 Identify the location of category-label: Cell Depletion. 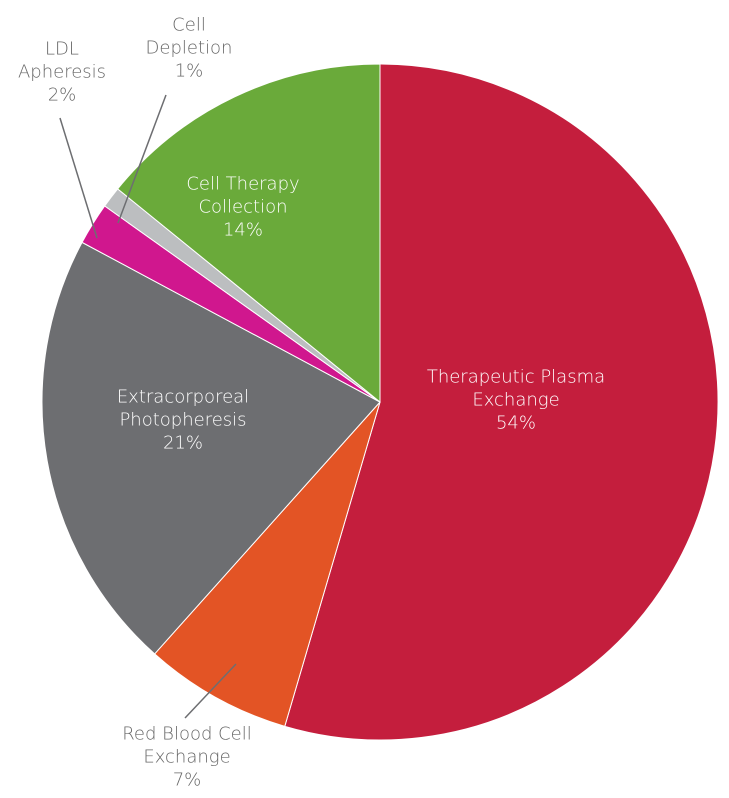
(189, 36).